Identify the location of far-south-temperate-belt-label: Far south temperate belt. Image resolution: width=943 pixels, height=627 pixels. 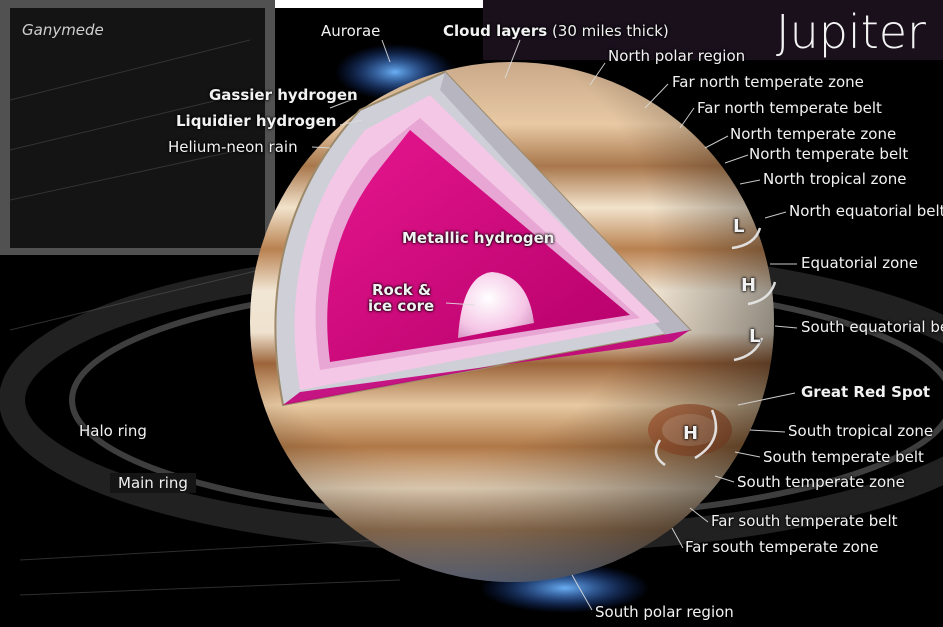
(804, 521).